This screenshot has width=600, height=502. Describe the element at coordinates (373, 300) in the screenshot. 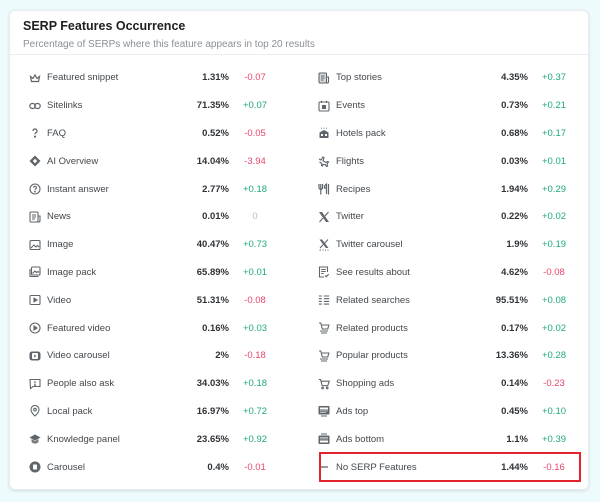

I see `feature-label: Related searches` at that location.